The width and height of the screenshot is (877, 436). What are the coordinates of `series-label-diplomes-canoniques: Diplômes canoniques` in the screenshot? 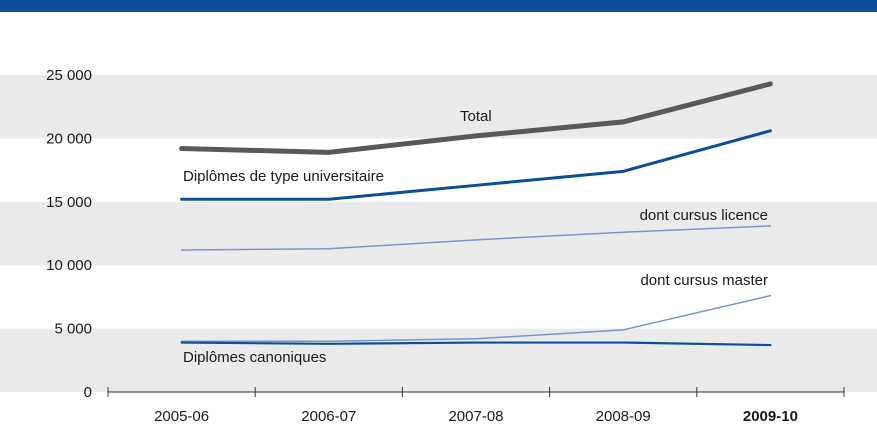 It's located at (254, 357).